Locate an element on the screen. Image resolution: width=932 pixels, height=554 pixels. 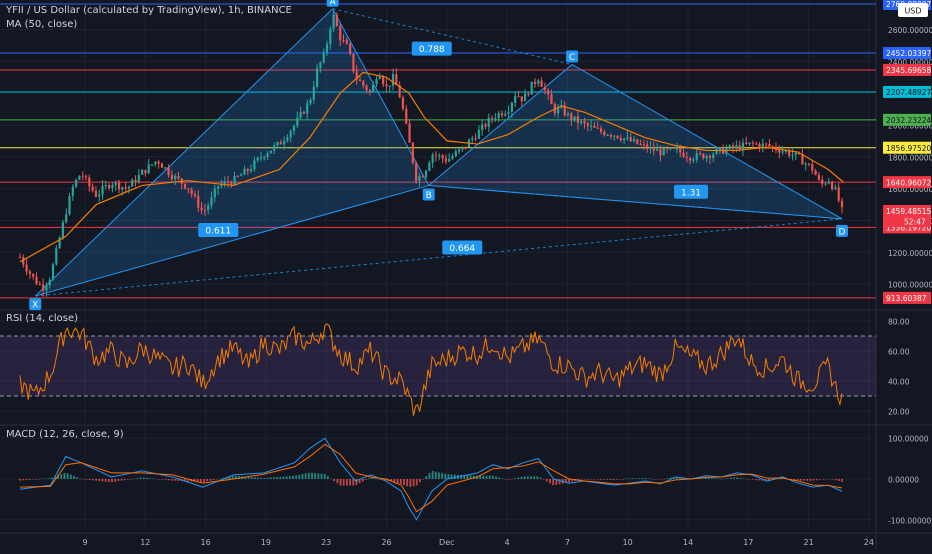
pattern-triangle-bcd is located at coordinates (635, 141).